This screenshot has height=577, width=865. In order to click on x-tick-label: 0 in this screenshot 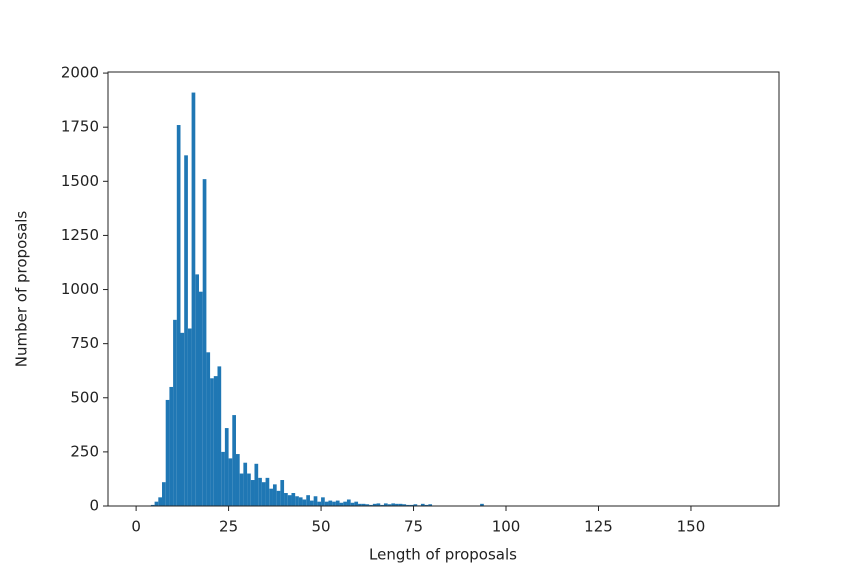, I will do `click(136, 527)`.